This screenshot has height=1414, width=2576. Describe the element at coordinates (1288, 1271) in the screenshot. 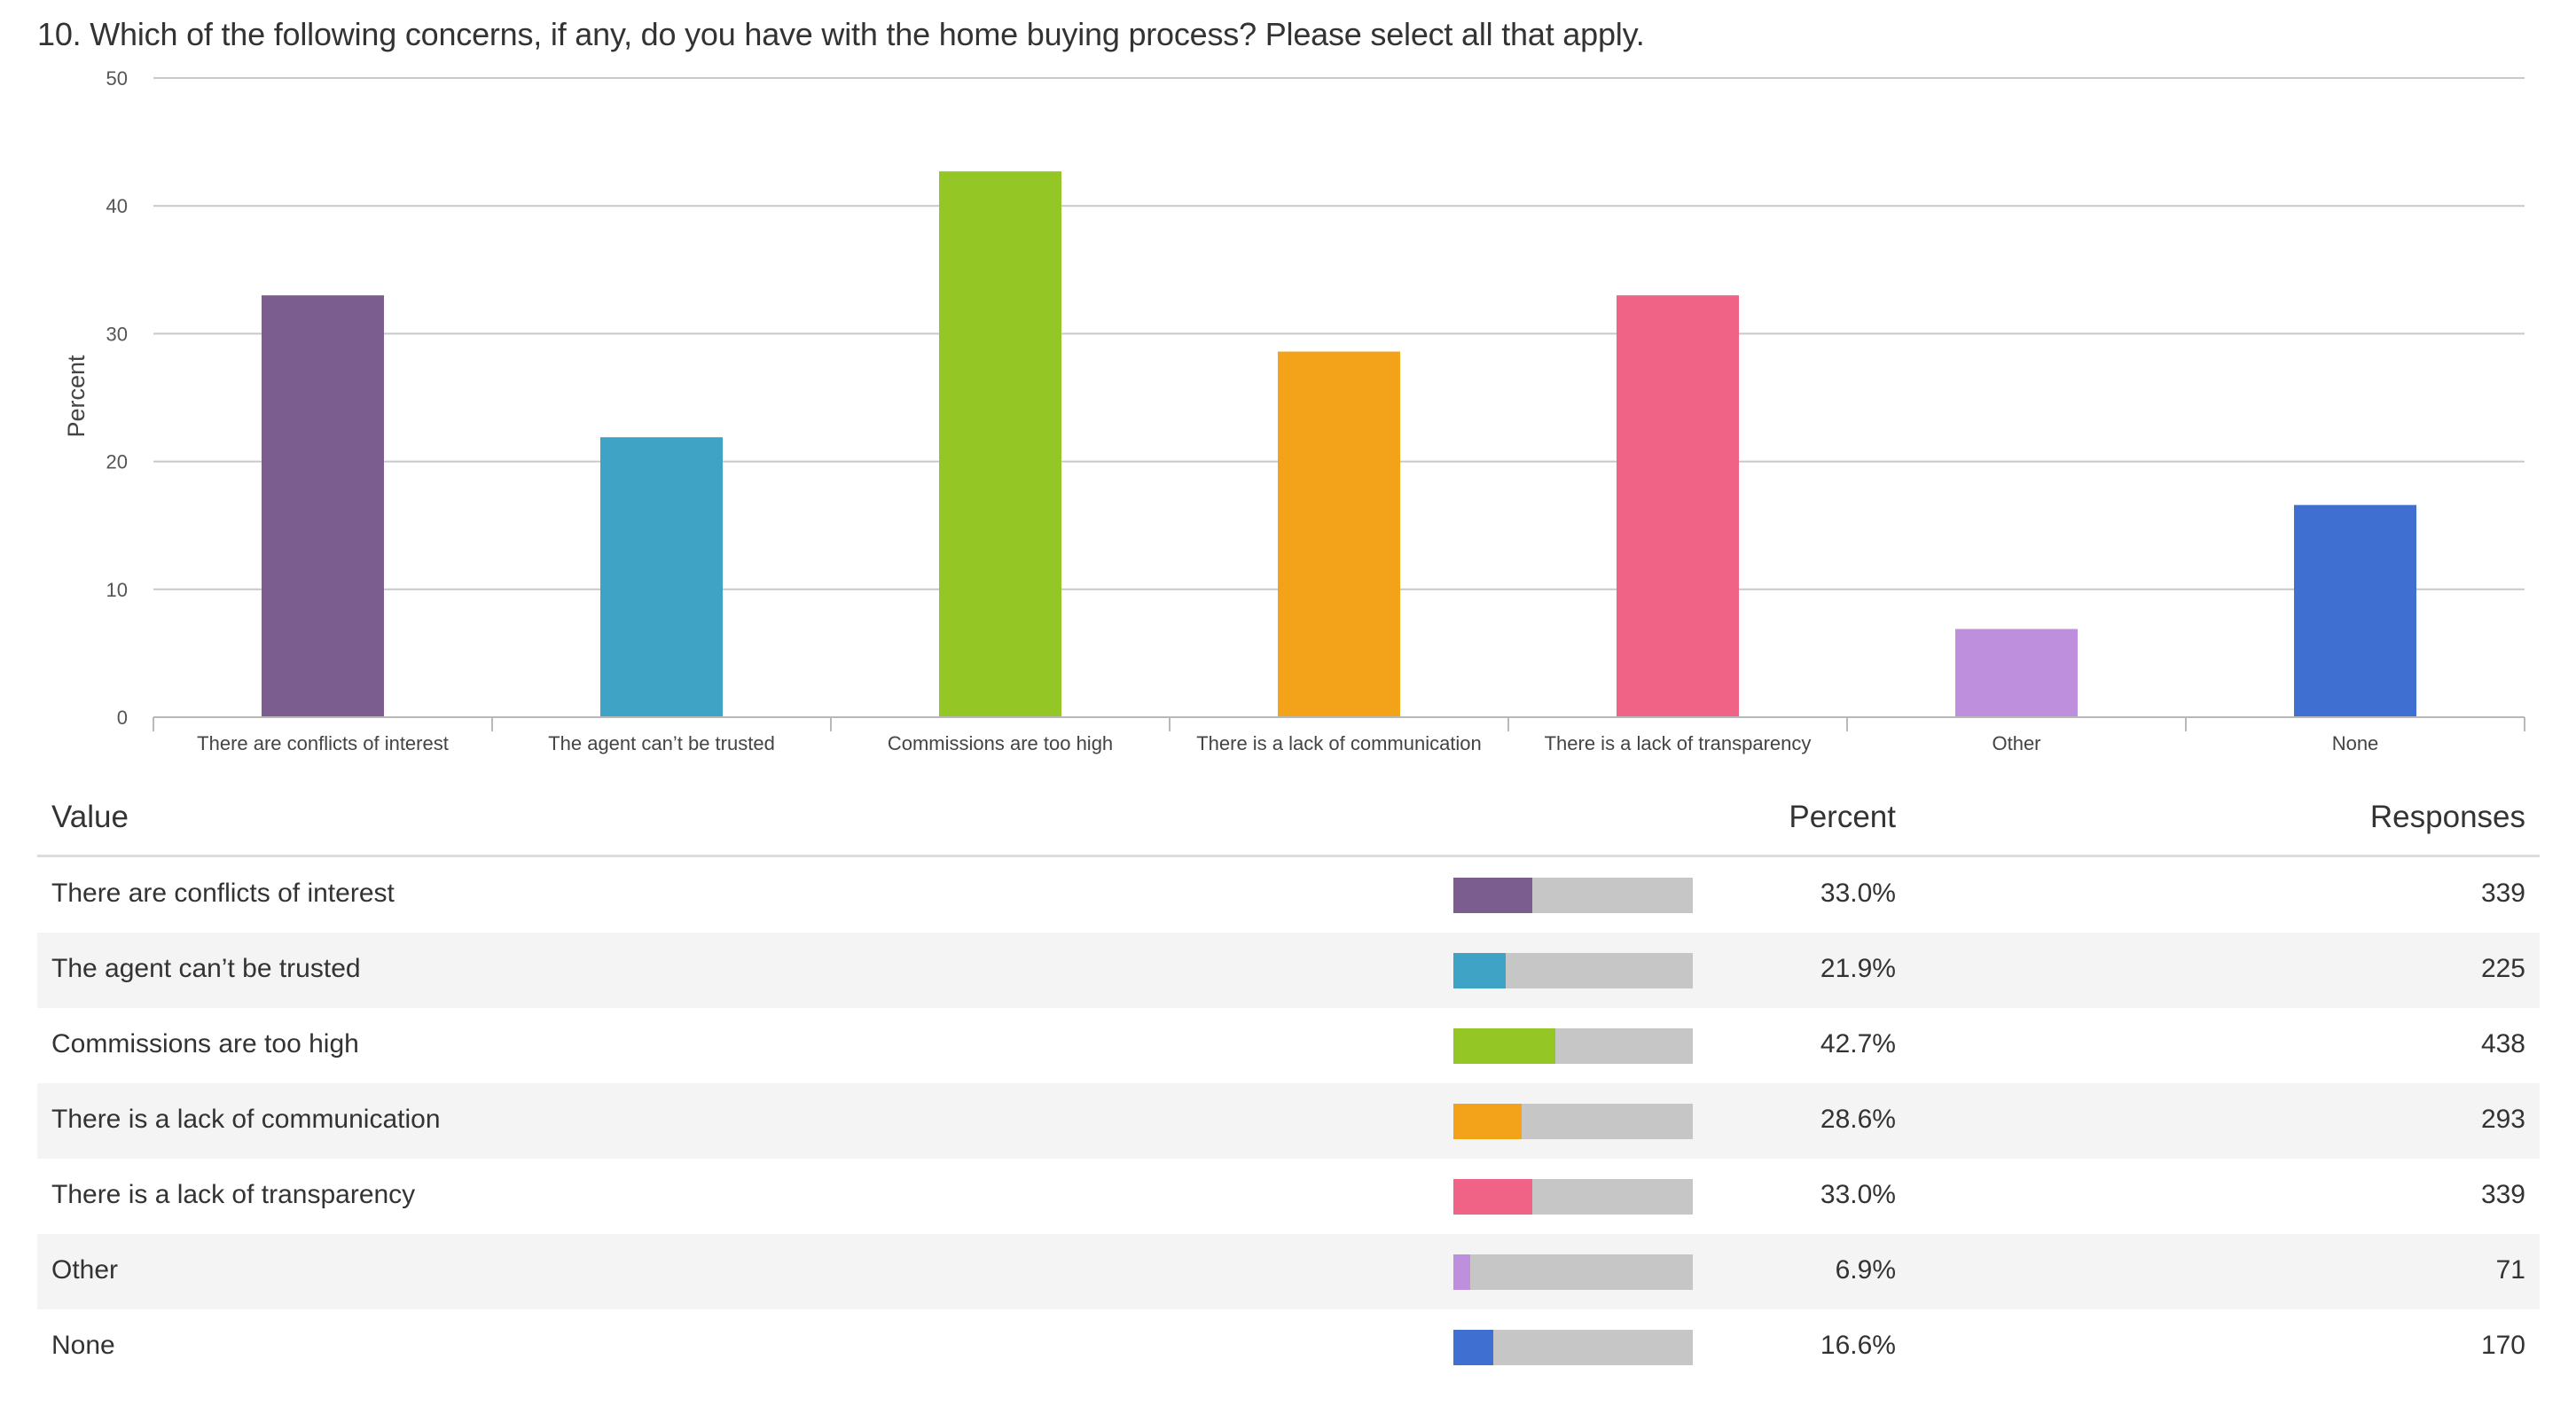

I see `table-row: Other 6.9% 71` at that location.